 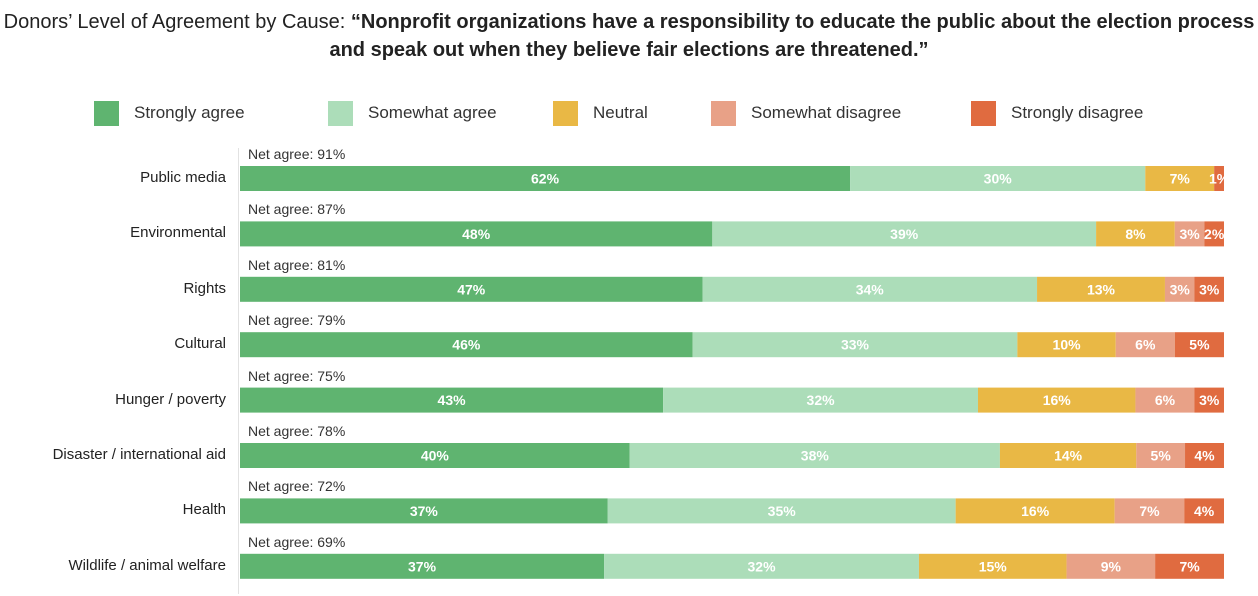 I want to click on data-label-hunger-poverty-somewhat-disagree: 6%, so click(x=1165, y=400).